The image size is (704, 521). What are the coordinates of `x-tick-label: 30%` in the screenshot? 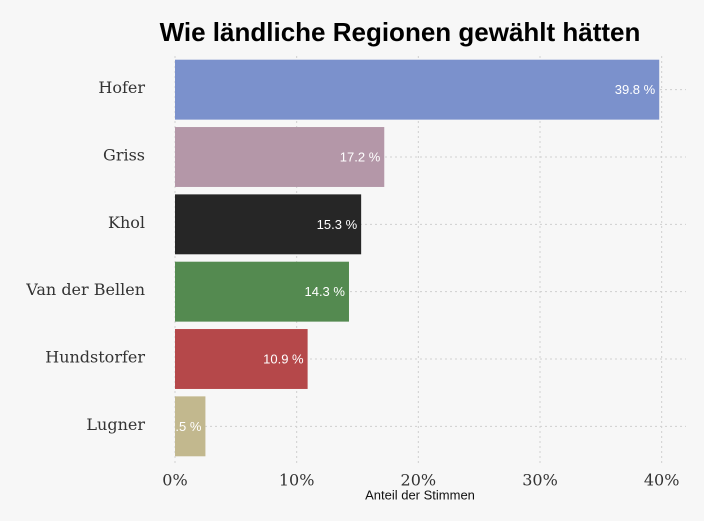 It's located at (540, 480).